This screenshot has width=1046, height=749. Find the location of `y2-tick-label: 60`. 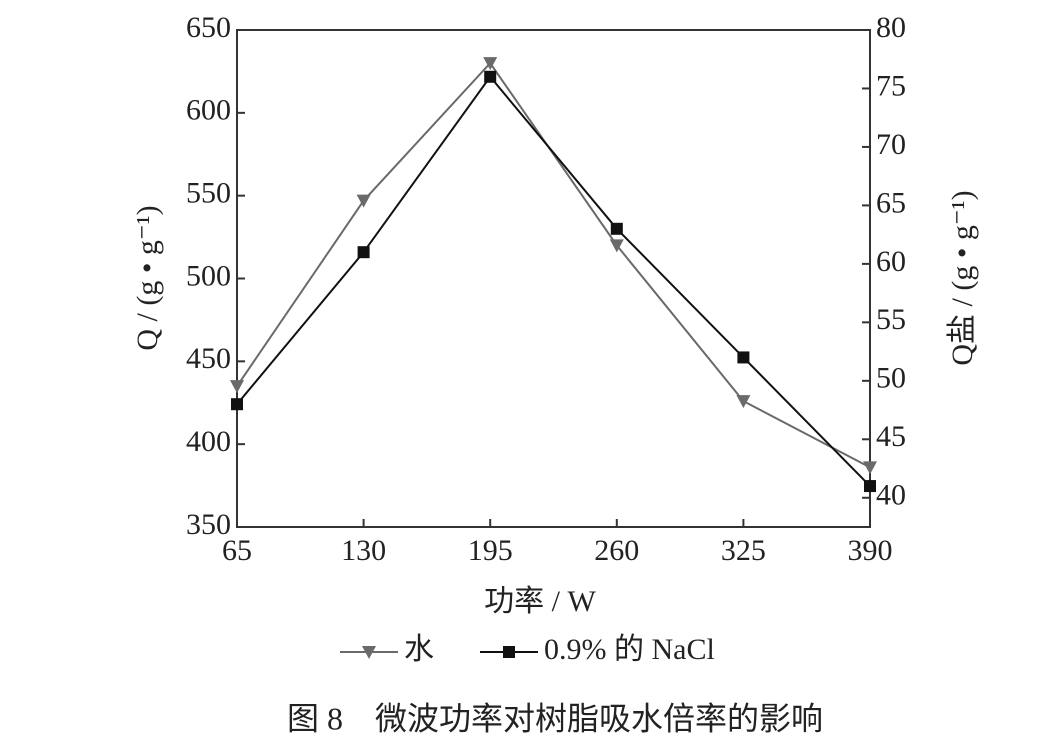

y2-tick-label: 60 is located at coordinates (891, 261).